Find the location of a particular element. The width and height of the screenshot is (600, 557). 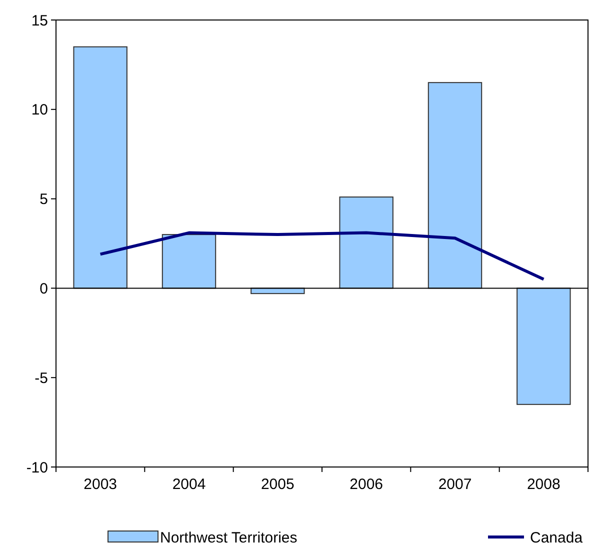

legend-label: Canada is located at coordinates (557, 537).